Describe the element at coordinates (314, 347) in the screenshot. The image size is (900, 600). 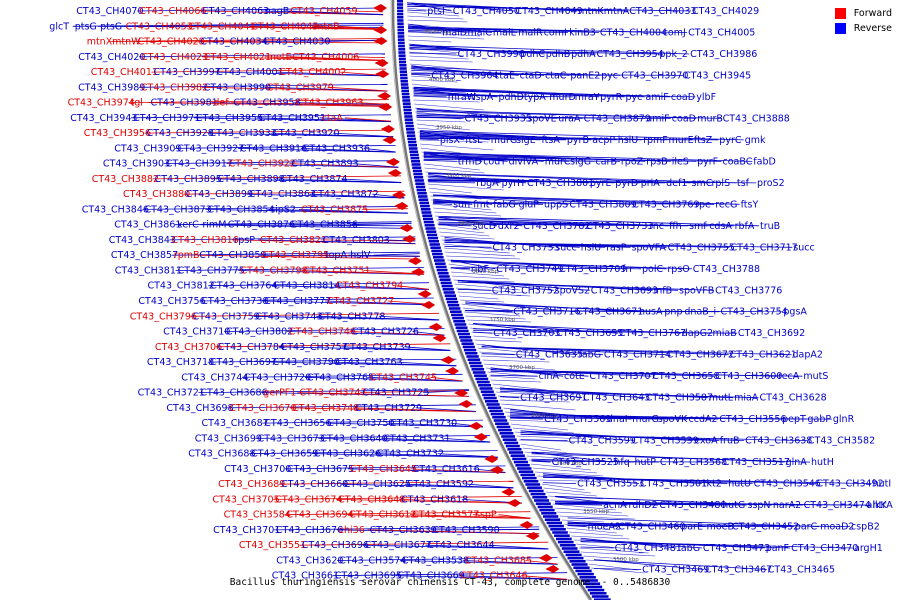
I see `left-gene-label: CT43_CH3757` at that location.